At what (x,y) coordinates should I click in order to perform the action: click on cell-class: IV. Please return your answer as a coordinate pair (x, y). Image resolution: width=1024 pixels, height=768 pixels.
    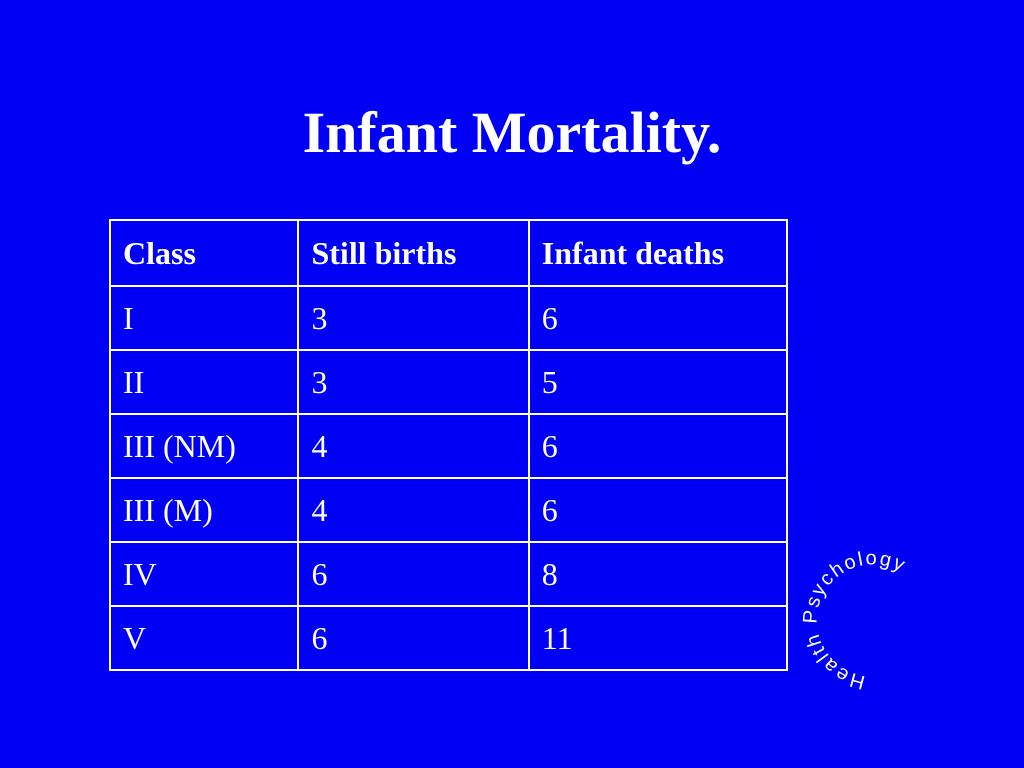
    Looking at the image, I should click on (204, 574).